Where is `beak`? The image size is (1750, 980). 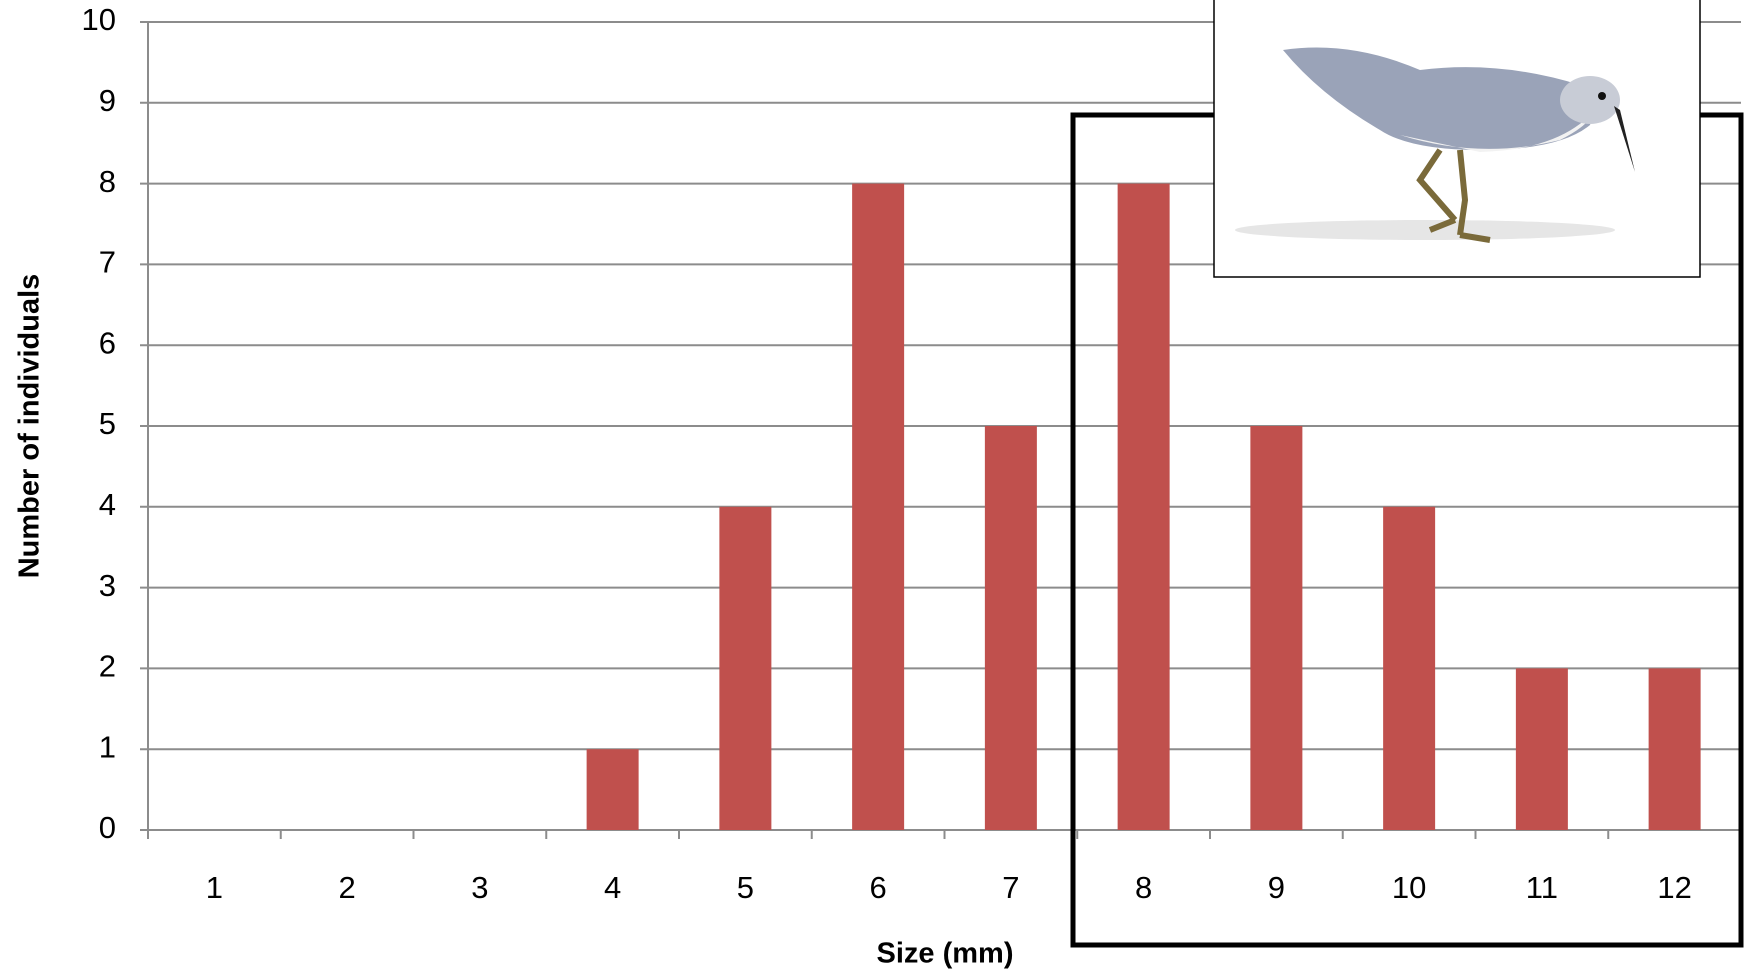
beak is located at coordinates (1624, 139).